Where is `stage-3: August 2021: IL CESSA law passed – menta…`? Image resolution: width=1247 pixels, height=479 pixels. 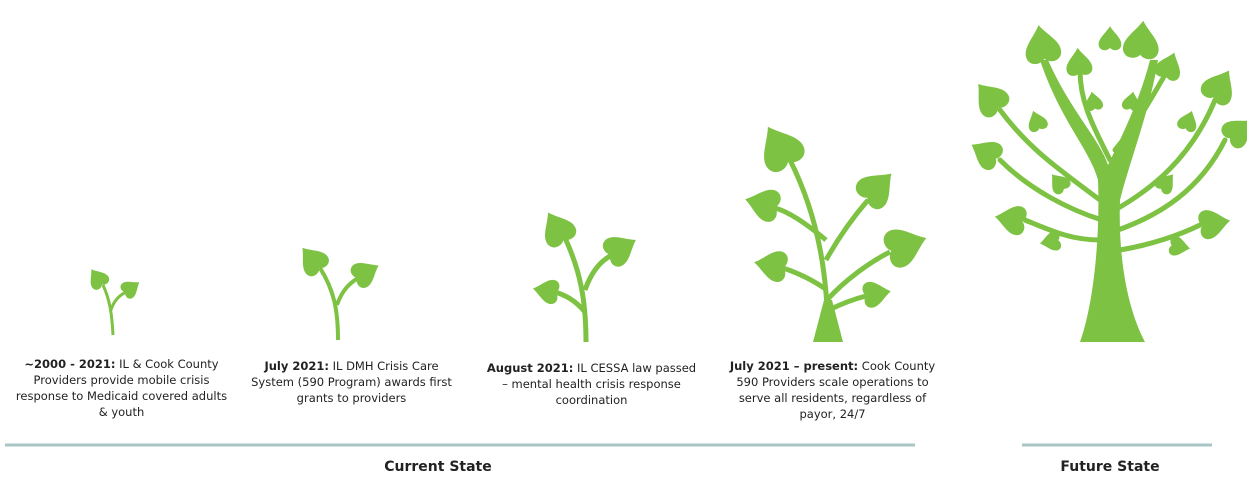
stage-3: August 2021: IL CESSA law passed – menta… is located at coordinates (591, 384).